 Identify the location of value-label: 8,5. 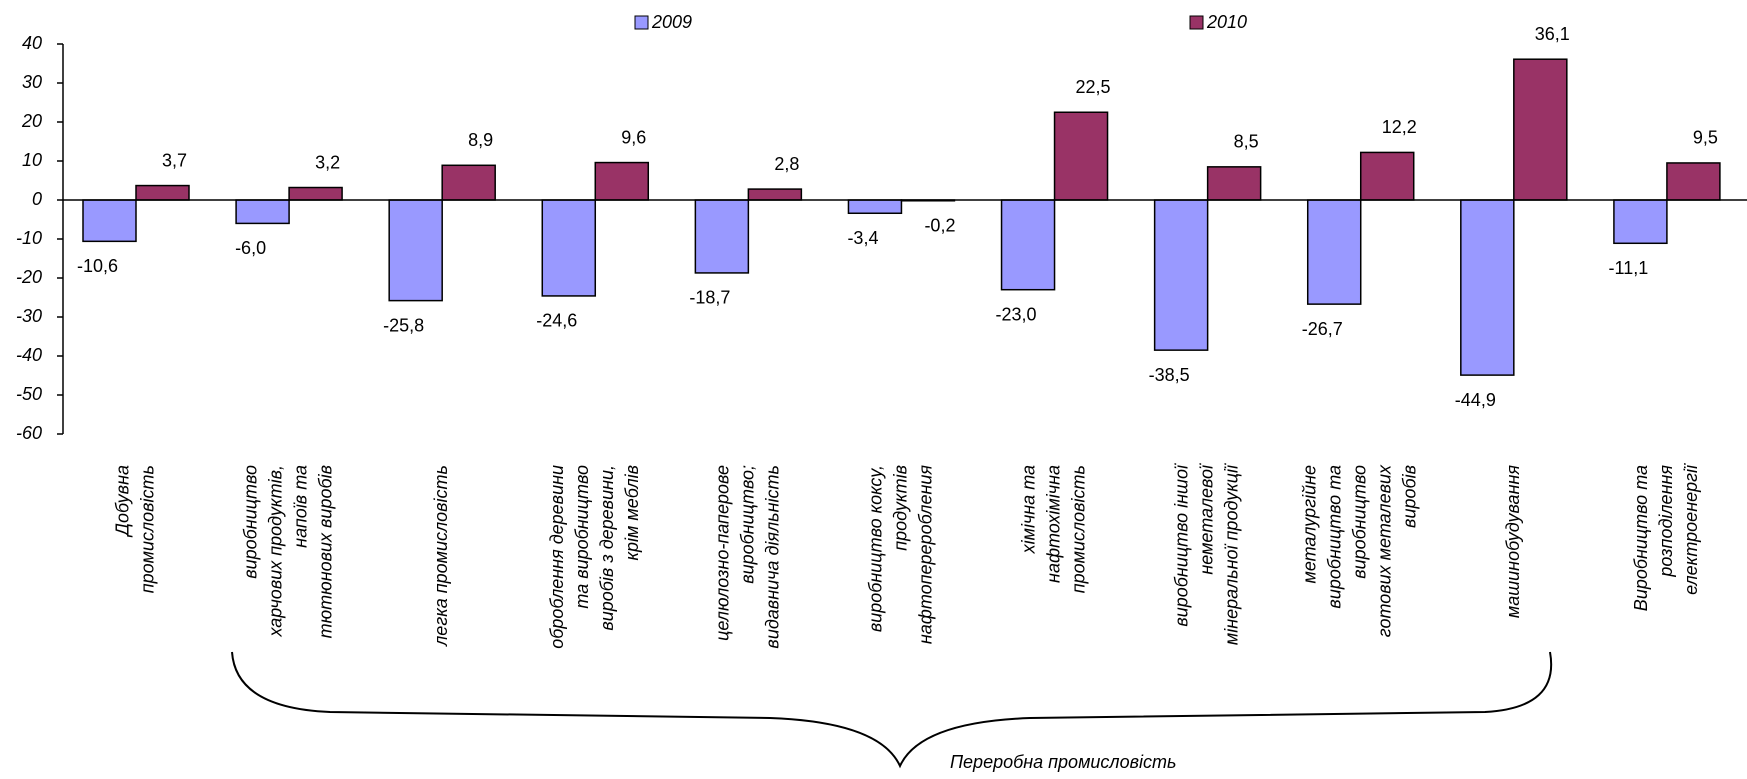
(1246, 142).